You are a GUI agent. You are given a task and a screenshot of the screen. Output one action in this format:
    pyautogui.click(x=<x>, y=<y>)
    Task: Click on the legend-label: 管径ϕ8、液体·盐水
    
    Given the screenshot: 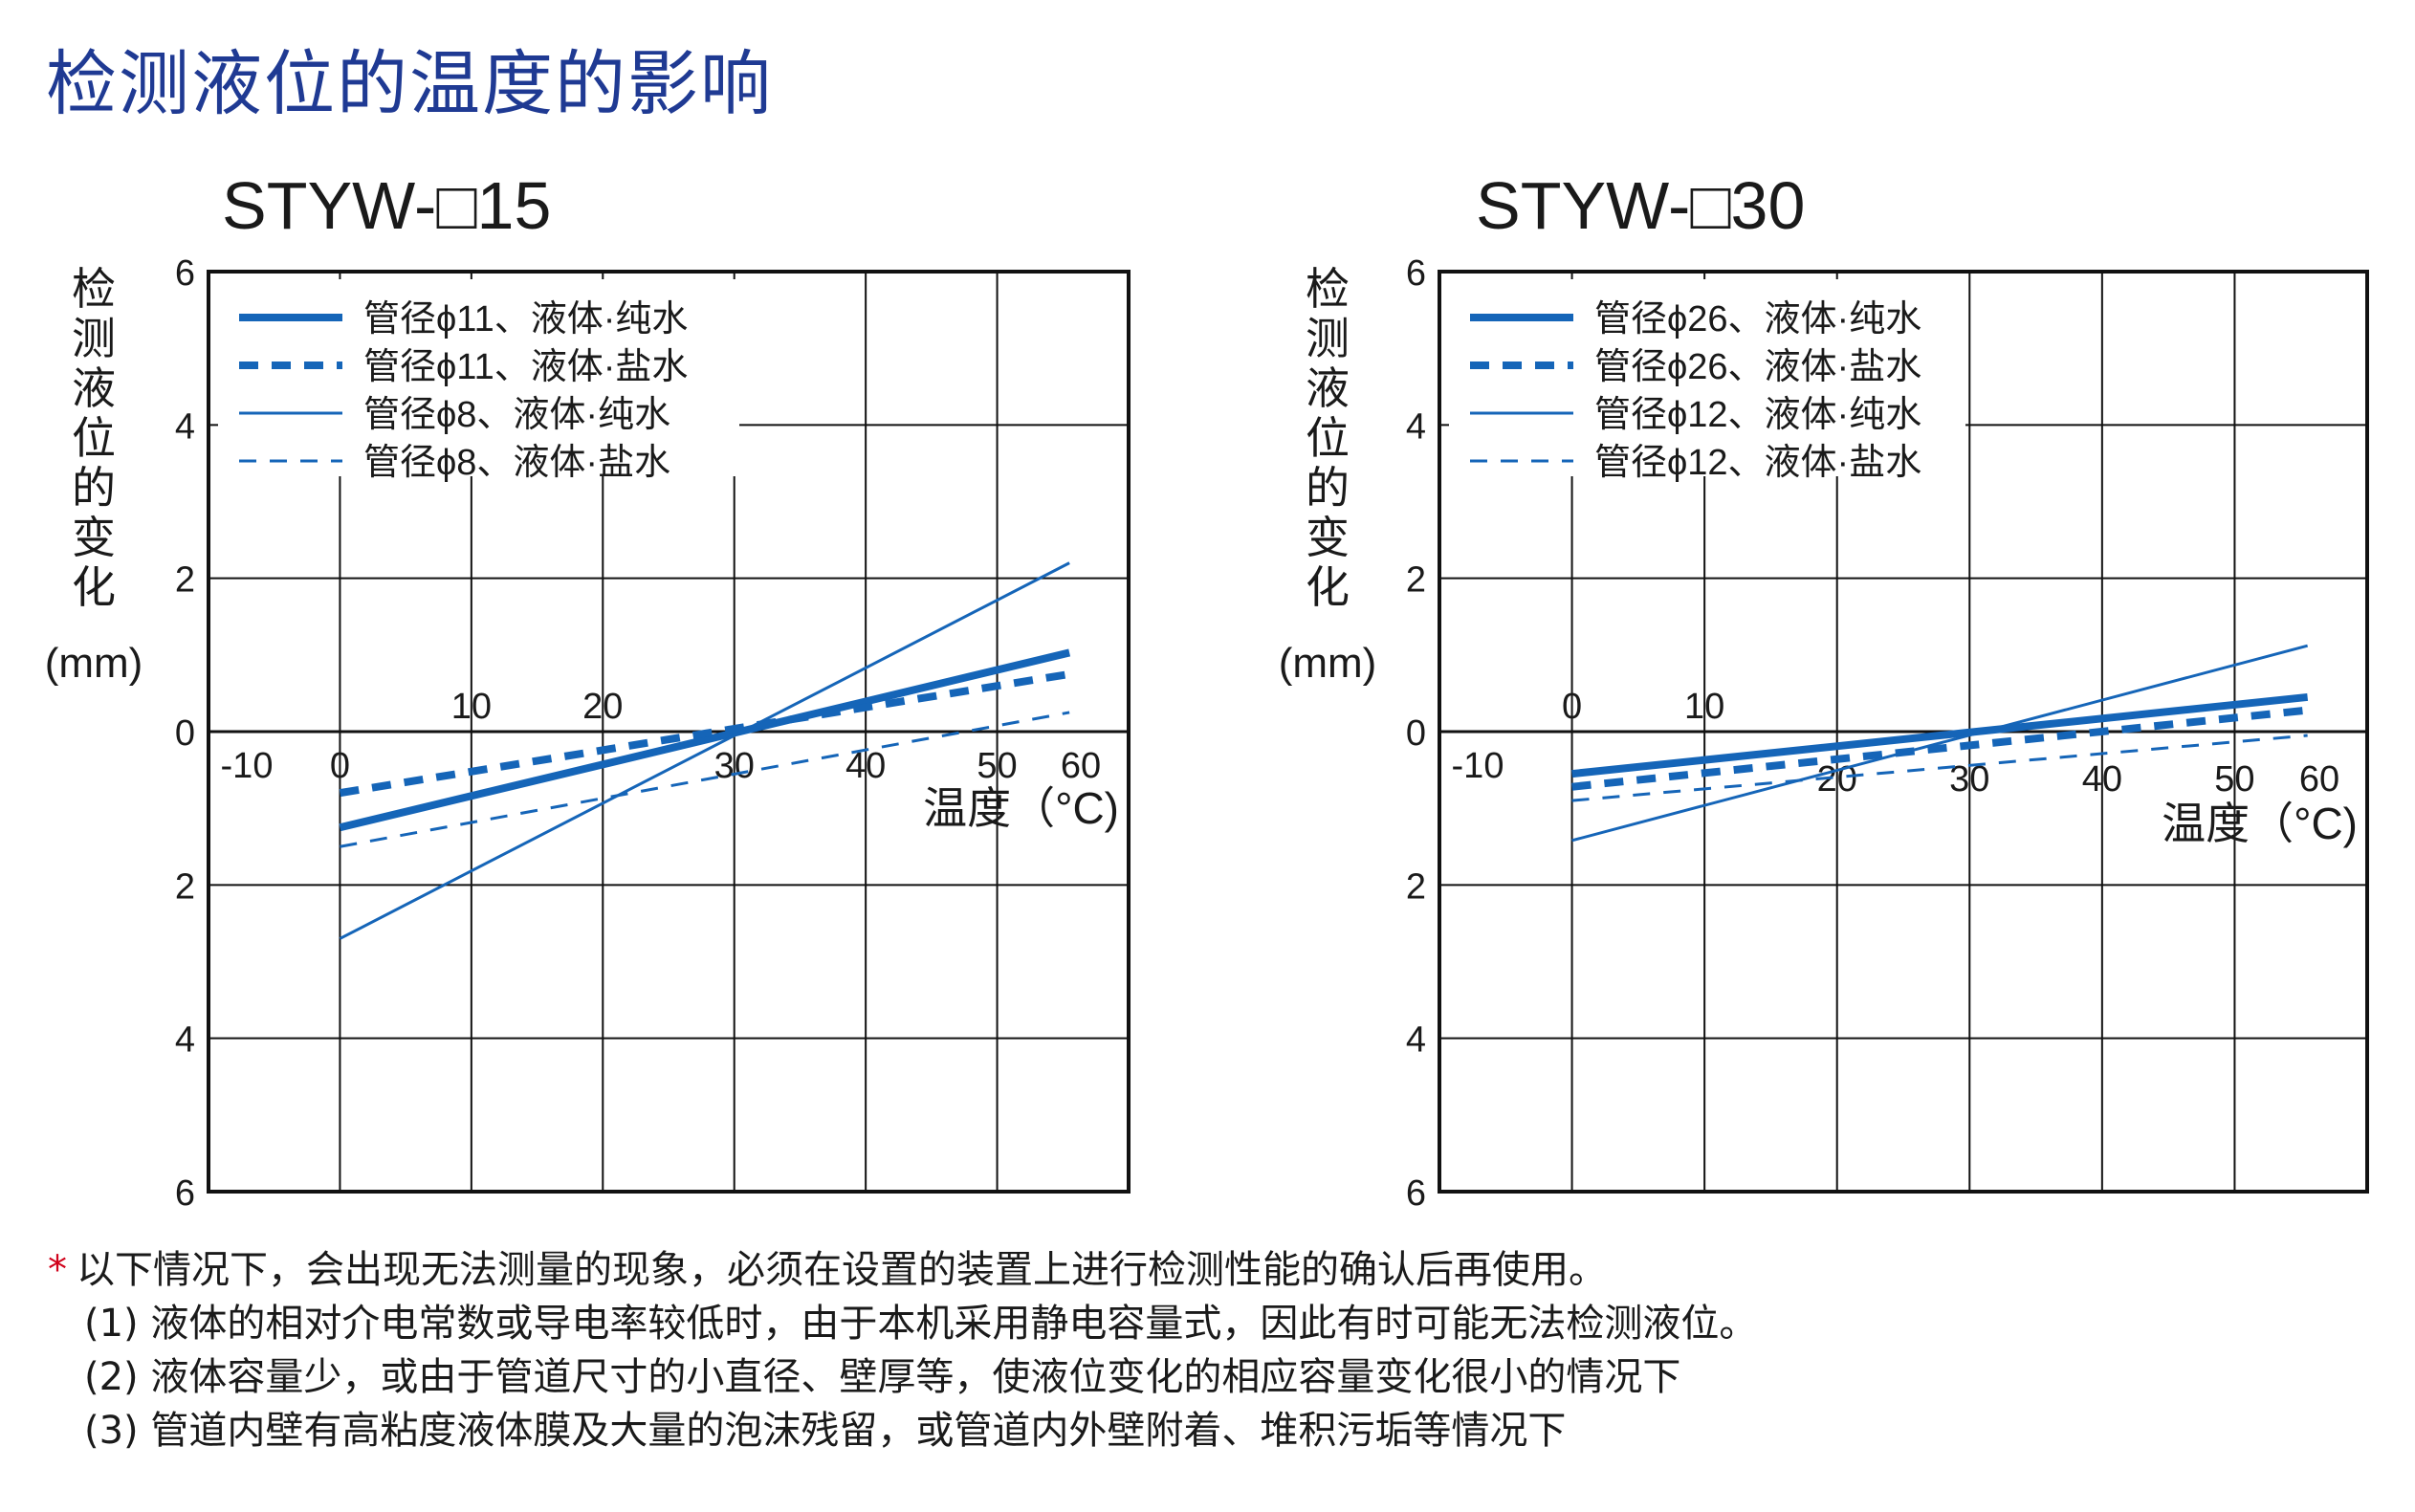 What is the action you would take?
    pyautogui.click(x=516, y=463)
    